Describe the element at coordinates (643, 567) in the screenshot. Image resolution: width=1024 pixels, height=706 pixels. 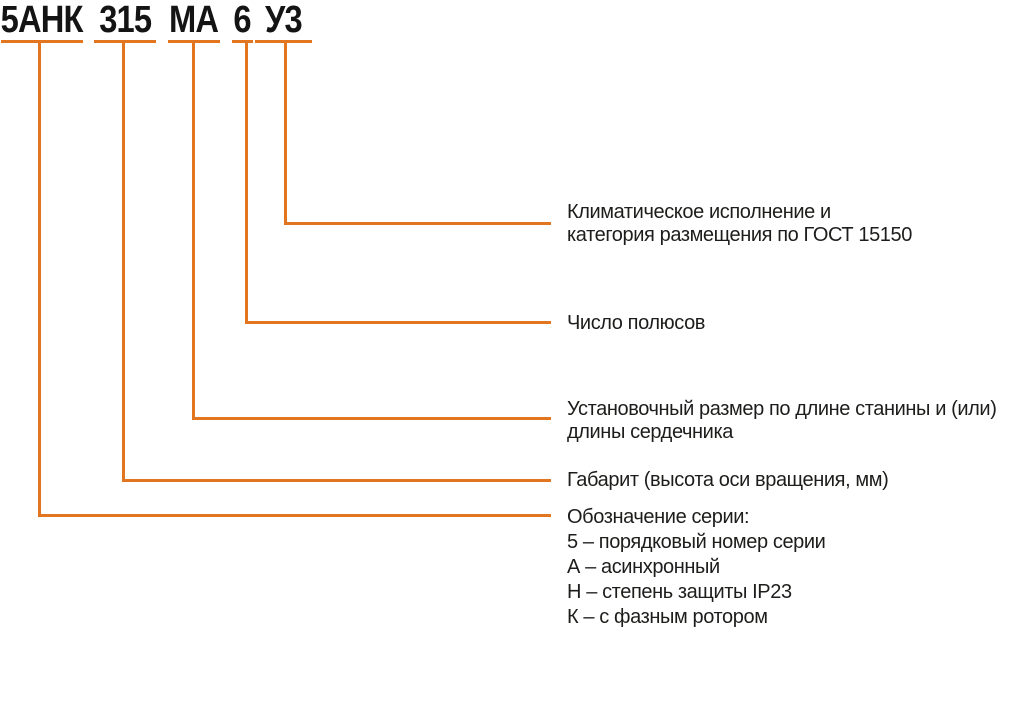
I see `label-series-item-a: А – асинхронный` at that location.